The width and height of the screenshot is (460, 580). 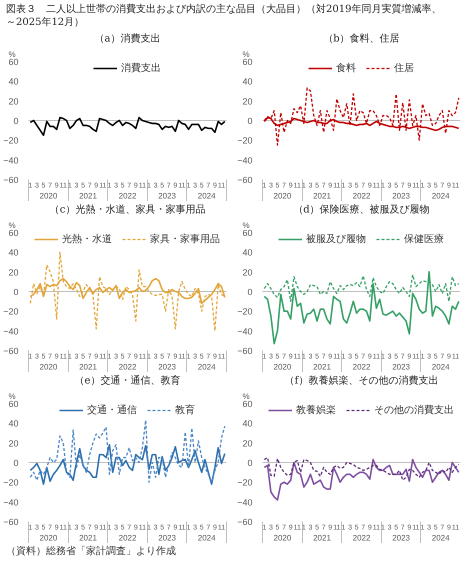 I want to click on legend-label: 保健医療, so click(x=424, y=239).